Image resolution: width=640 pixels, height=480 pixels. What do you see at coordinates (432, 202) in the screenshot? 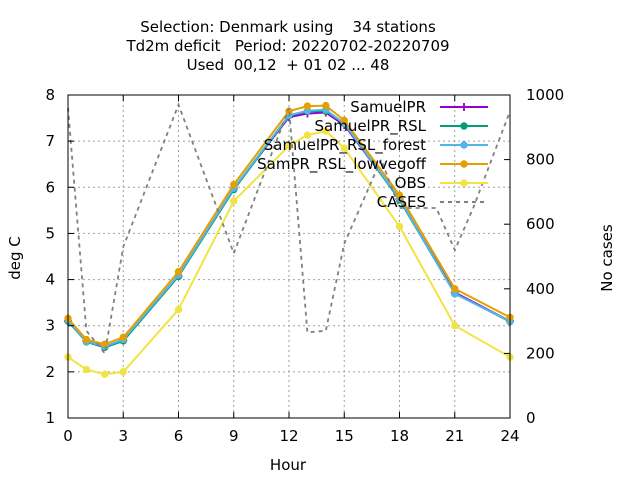
I see `legend-entry: CASES` at bounding box center [432, 202].